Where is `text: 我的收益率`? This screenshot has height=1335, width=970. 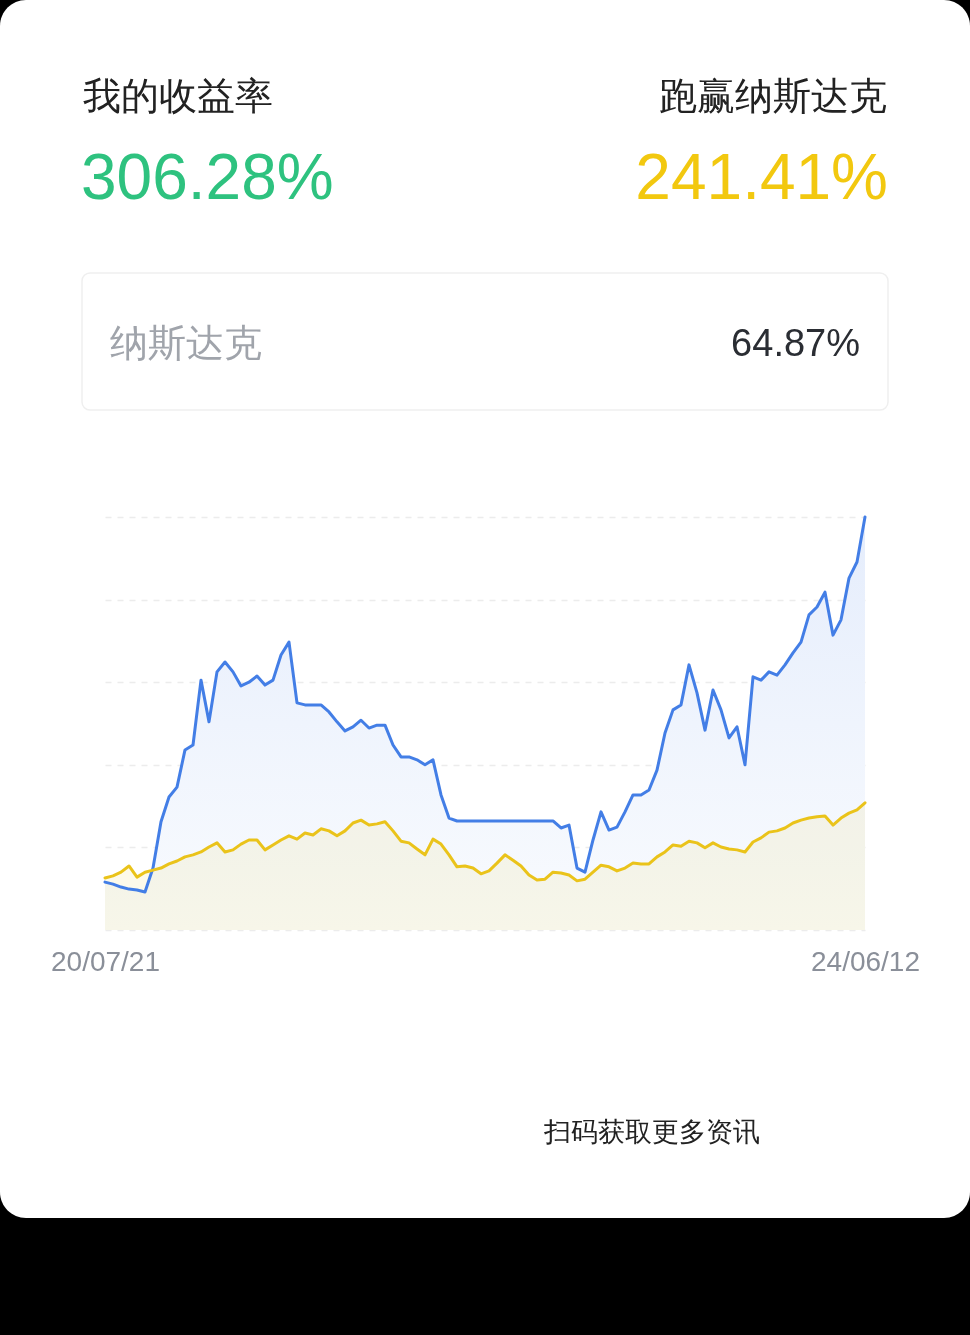 text: 我的收益率 is located at coordinates (178, 96).